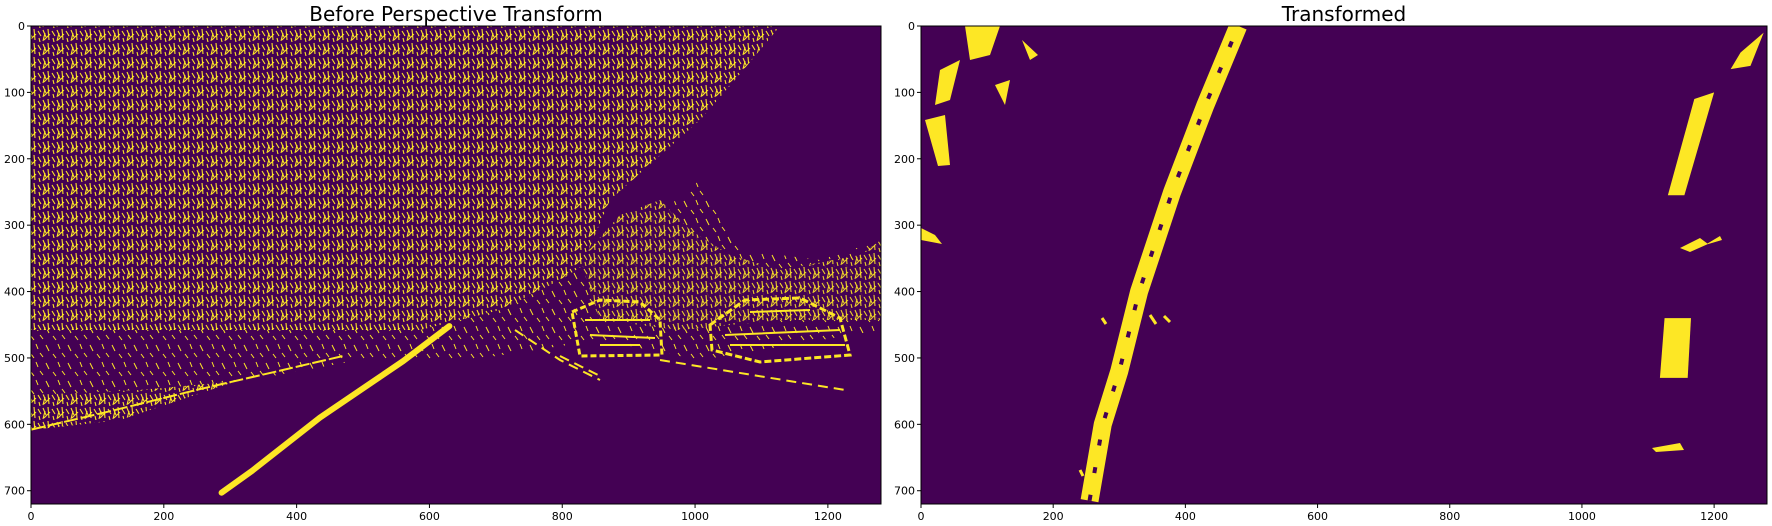 The width and height of the screenshot is (1772, 526). I want to click on car-center, so click(617, 328).